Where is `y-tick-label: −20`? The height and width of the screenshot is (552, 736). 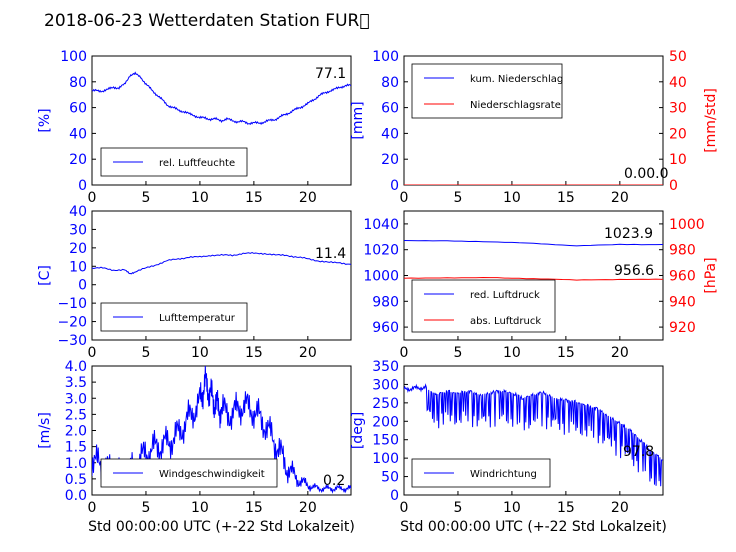
y-tick-label: −20 is located at coordinates (72, 323).